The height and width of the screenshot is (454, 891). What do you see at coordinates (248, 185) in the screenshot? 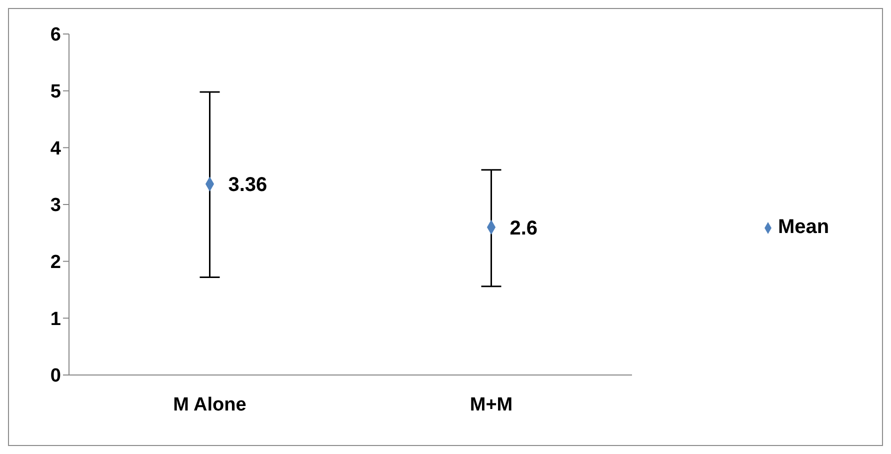
I see `data-label: 3.36` at bounding box center [248, 185].